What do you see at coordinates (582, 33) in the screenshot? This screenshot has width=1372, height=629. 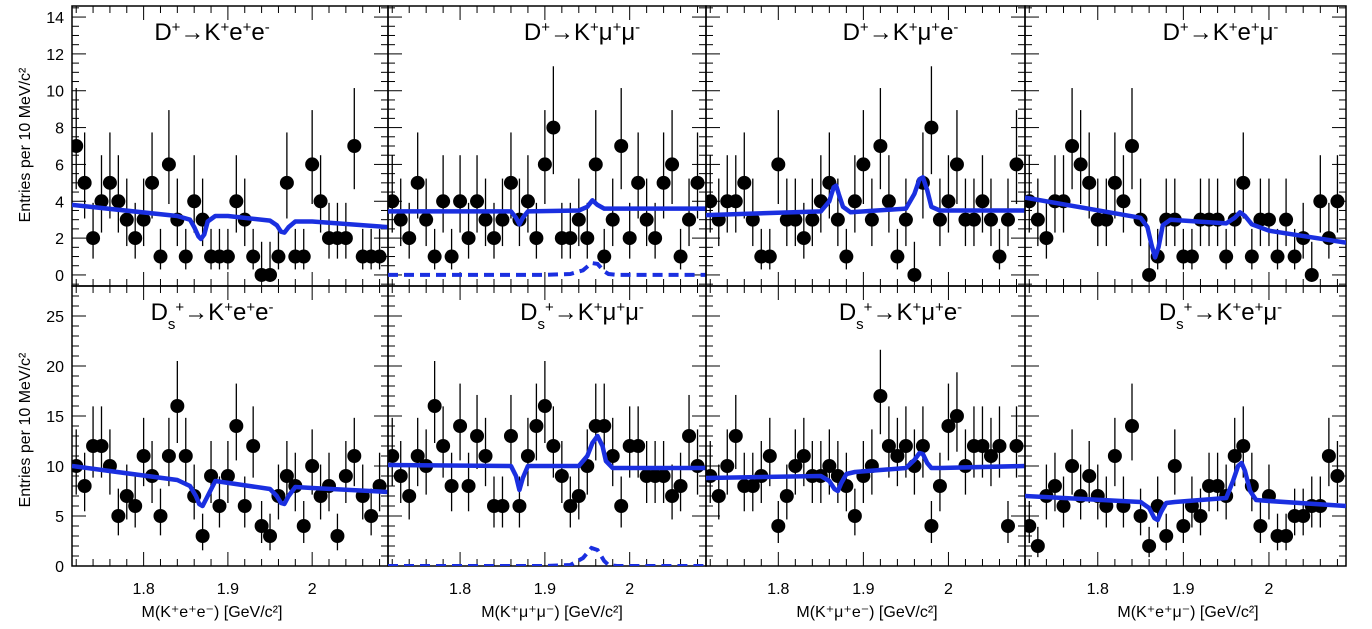 I see `panel-title: D+→K+μ+μ-` at bounding box center [582, 33].